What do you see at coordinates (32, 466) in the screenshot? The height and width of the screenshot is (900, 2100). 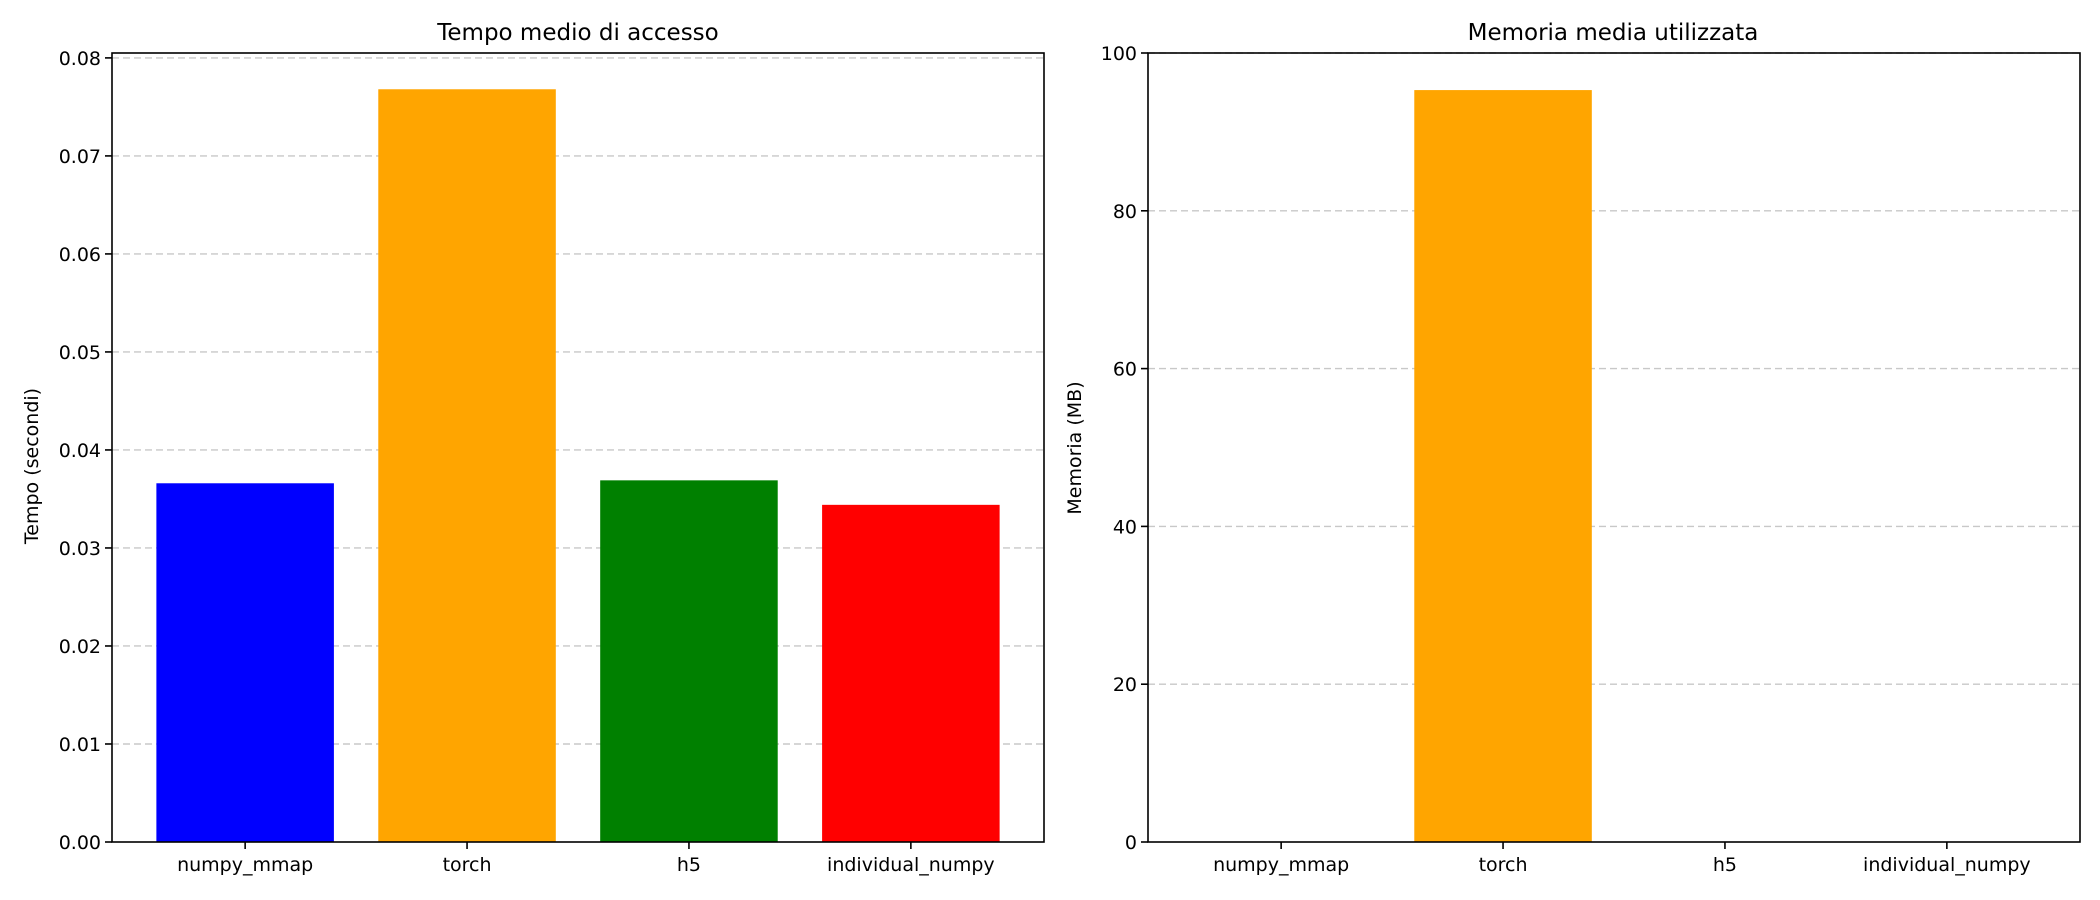 I see `time-chart-y-axis-label: Tempo (secondi)` at bounding box center [32, 466].